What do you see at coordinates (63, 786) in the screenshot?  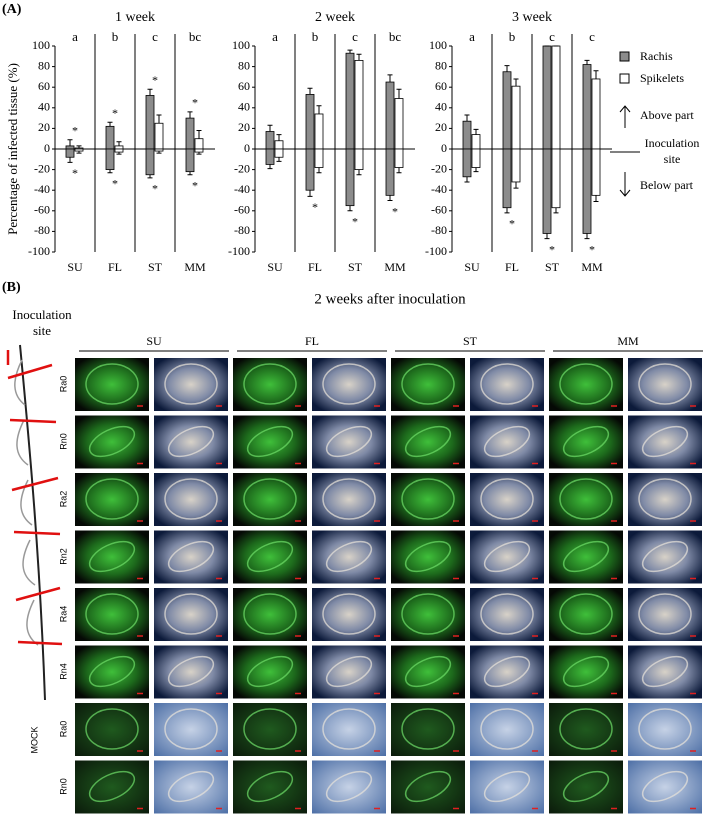 I see `row-label: Rn0` at bounding box center [63, 786].